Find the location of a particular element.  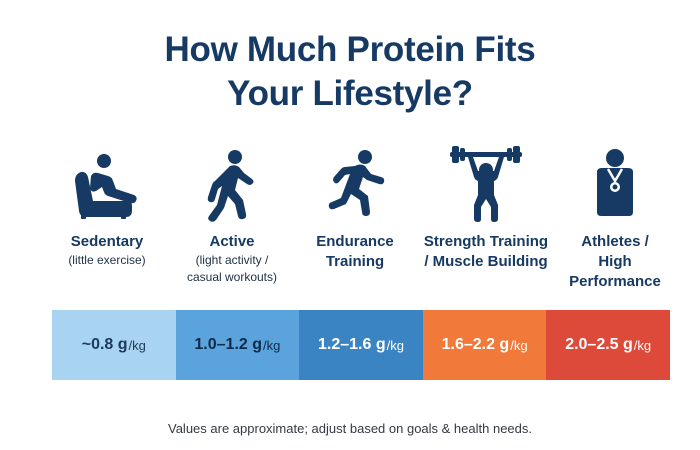

label-line: Active is located at coordinates (232, 241).